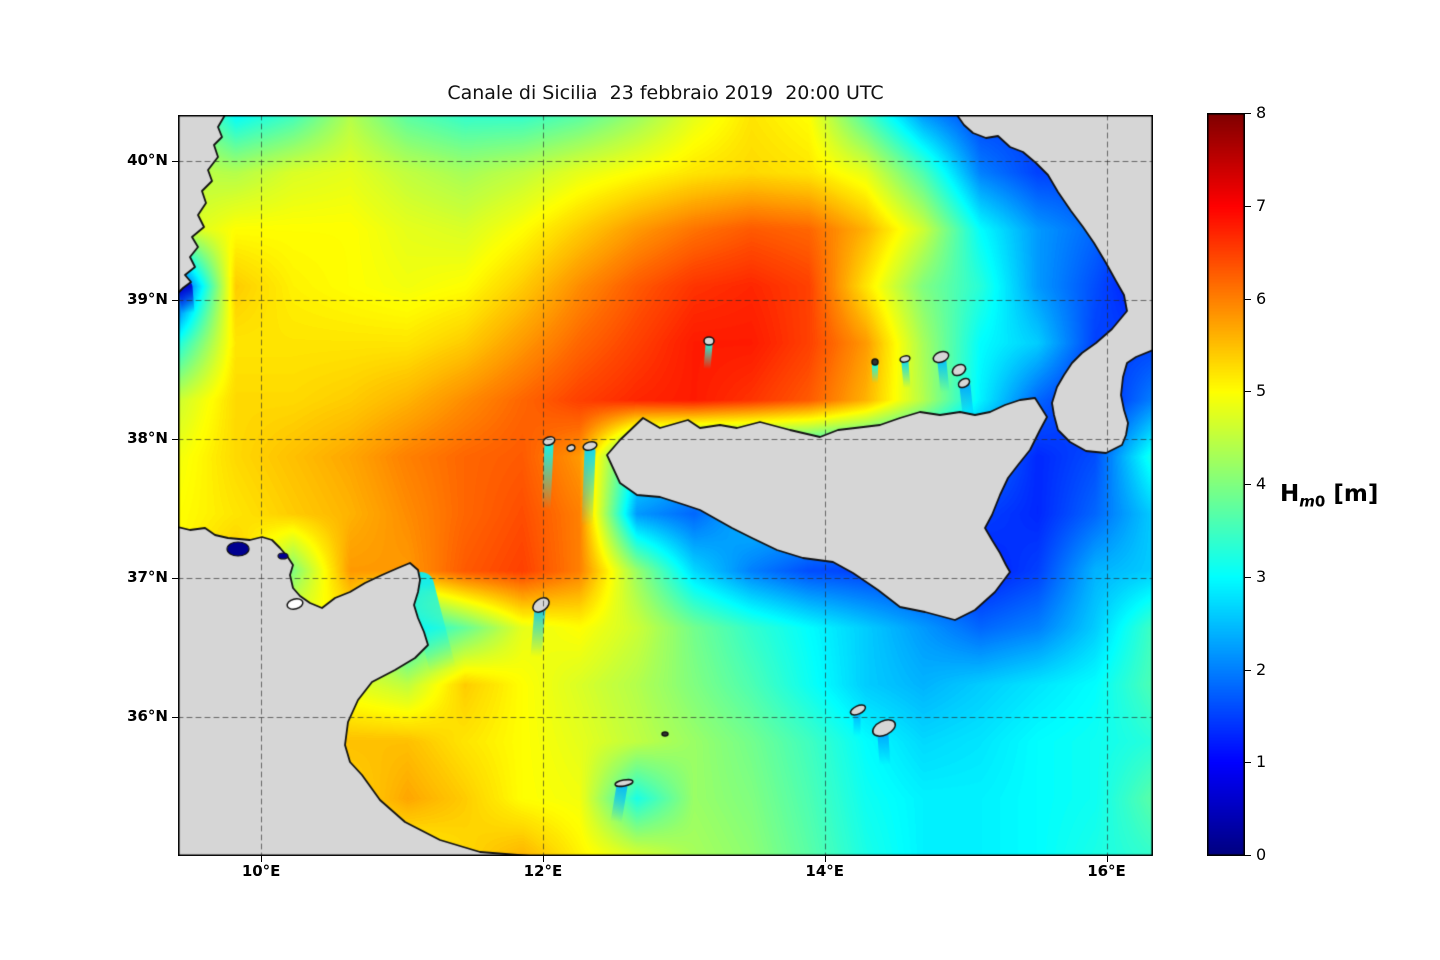 The image size is (1440, 960). I want to click on y-tick-label: 39°N, so click(147, 298).